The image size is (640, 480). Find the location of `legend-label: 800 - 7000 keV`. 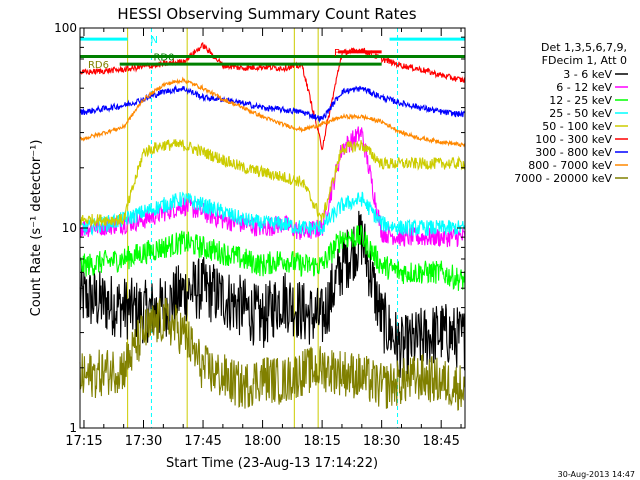

legend-label: 800 - 7000 keV is located at coordinates (570, 165).